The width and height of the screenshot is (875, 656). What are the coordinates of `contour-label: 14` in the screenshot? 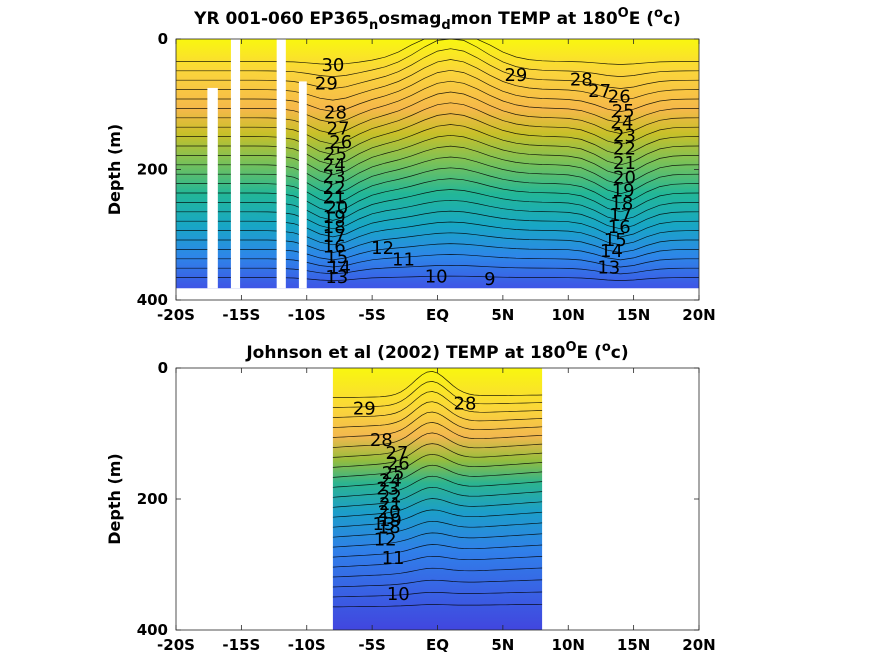 It's located at (611, 251).